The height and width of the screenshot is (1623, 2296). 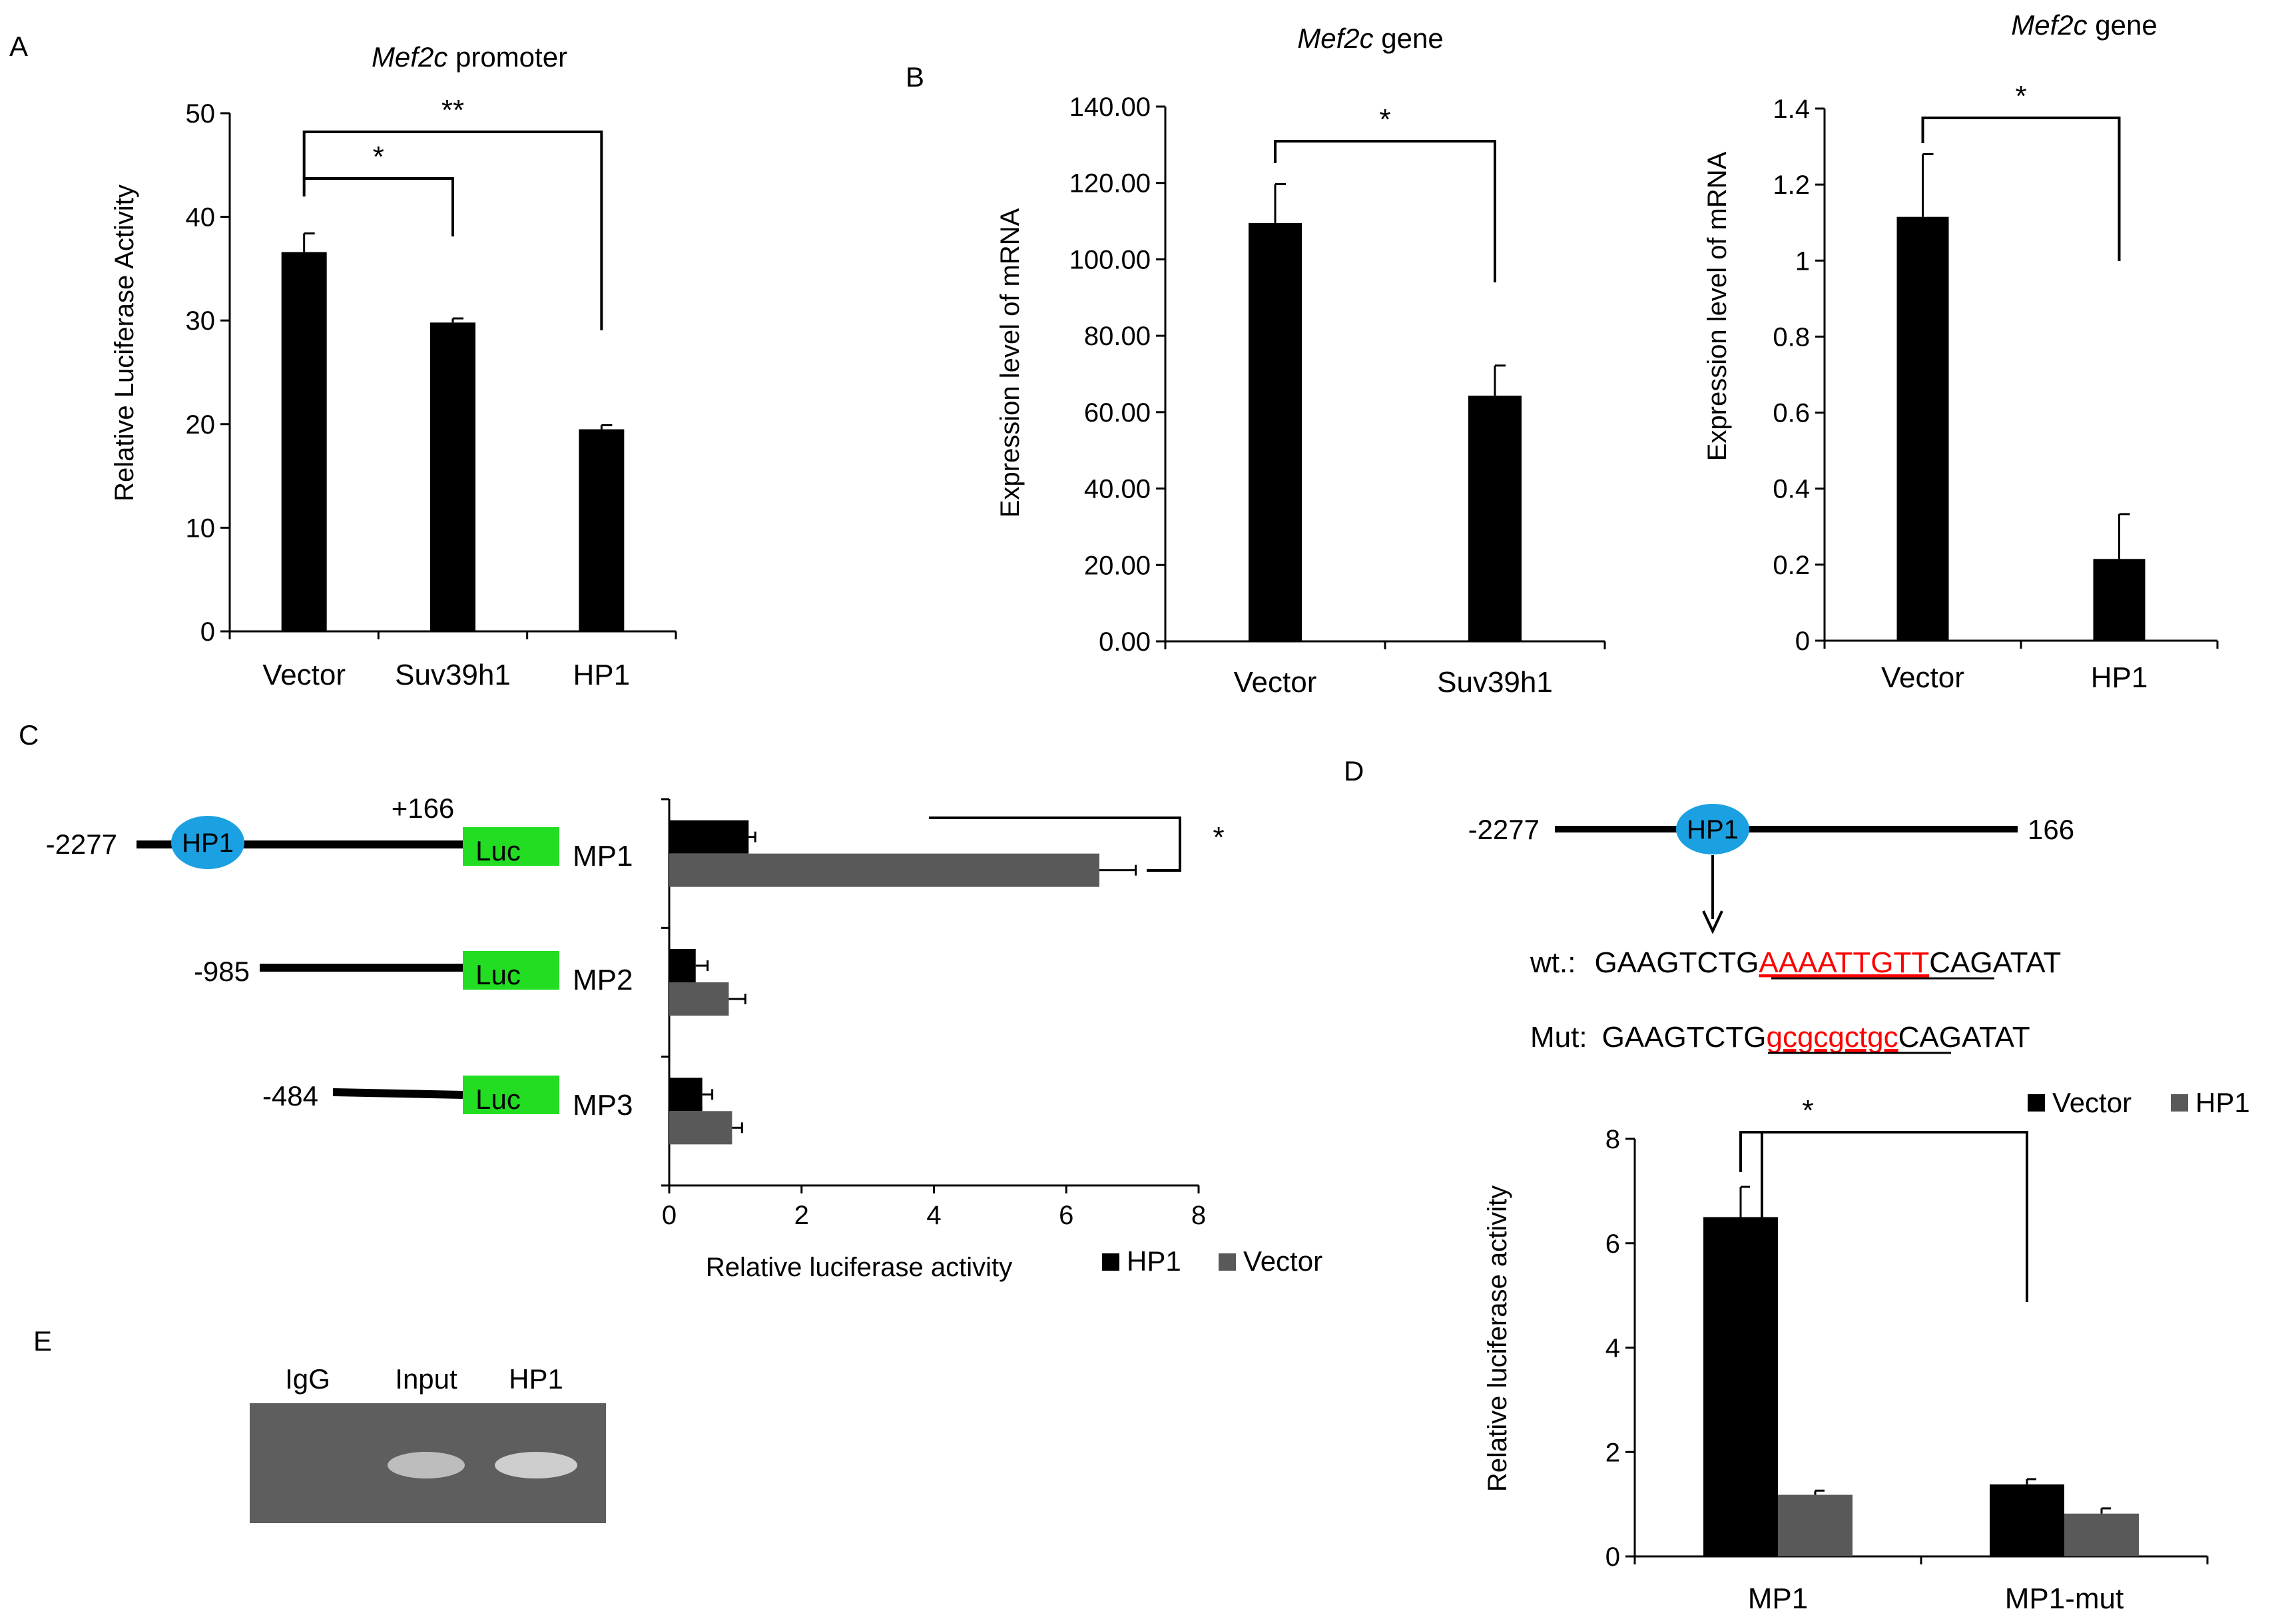 What do you see at coordinates (29, 735) in the screenshot?
I see `panel-label-c: C` at bounding box center [29, 735].